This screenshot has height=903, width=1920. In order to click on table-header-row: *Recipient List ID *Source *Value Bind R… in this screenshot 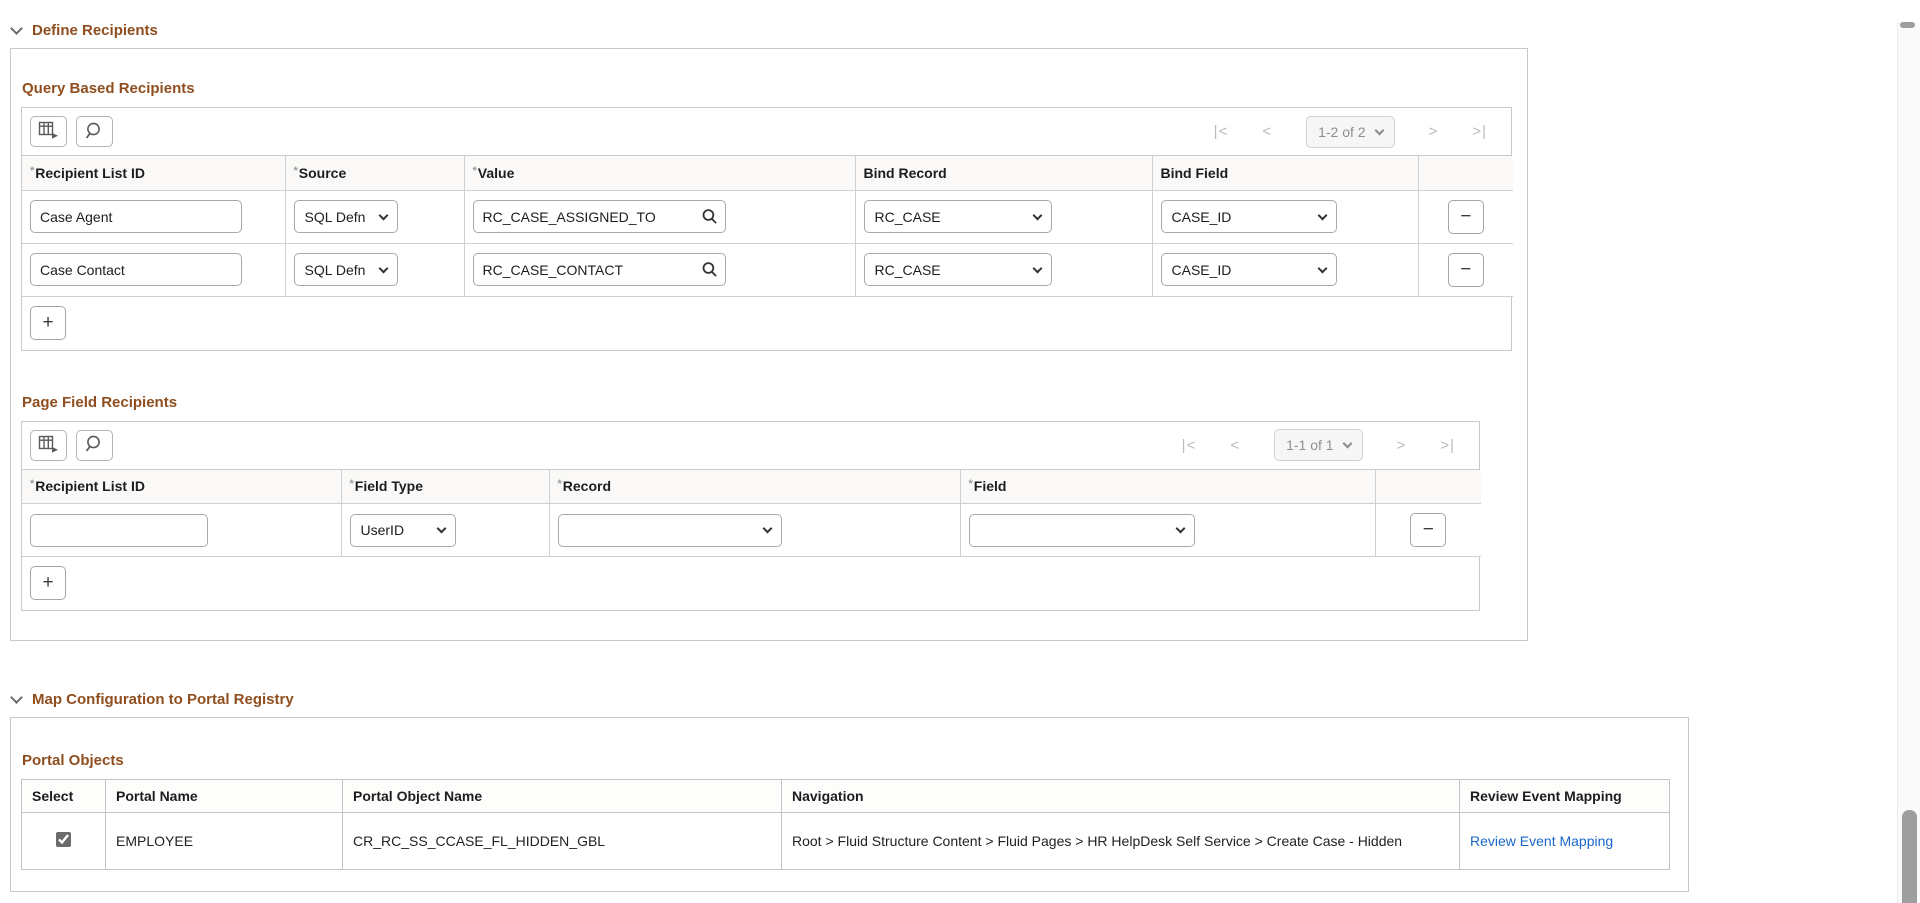, I will do `click(767, 173)`.